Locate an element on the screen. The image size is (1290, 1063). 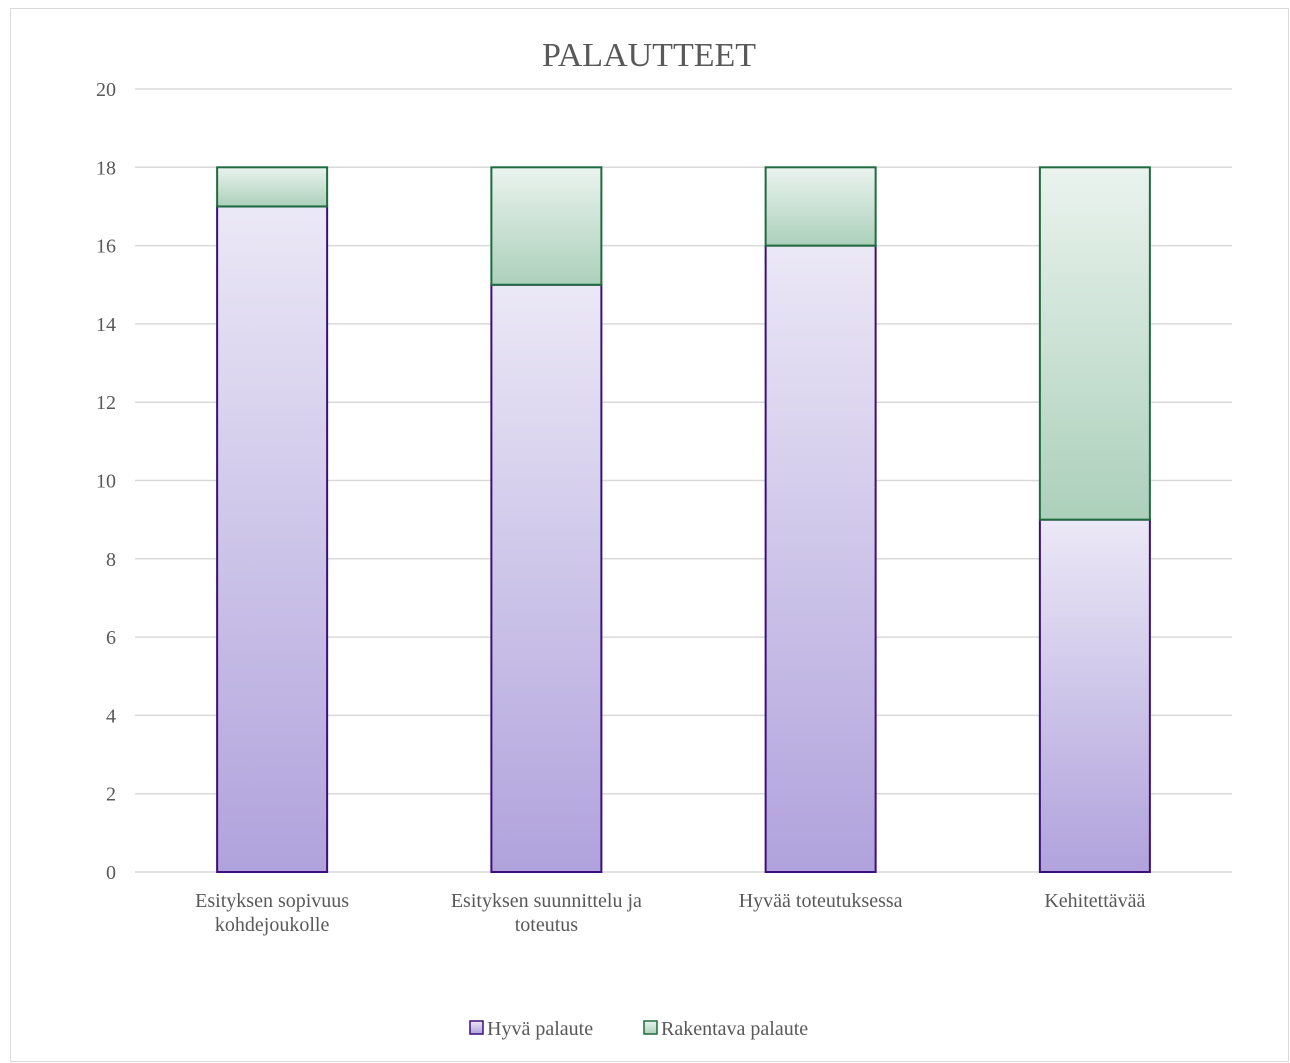
y-tick-label: 14 is located at coordinates (106, 325).